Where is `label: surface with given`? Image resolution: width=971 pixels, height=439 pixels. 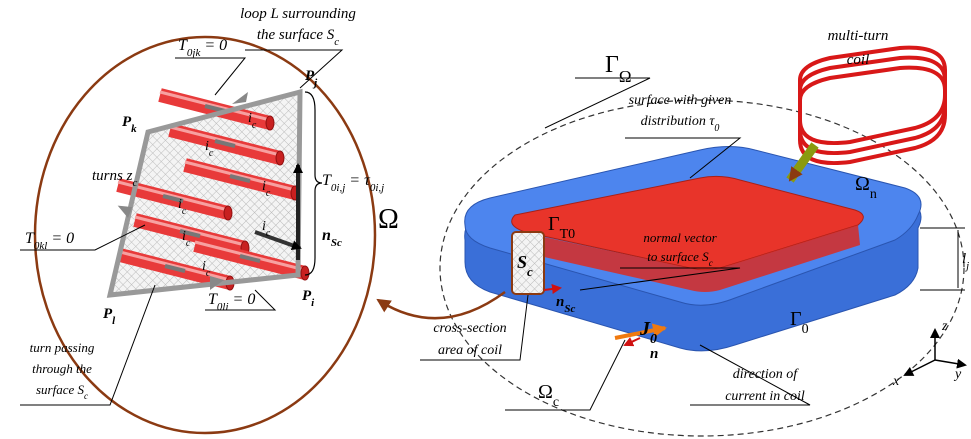
label: surface with given is located at coordinates (680, 100).